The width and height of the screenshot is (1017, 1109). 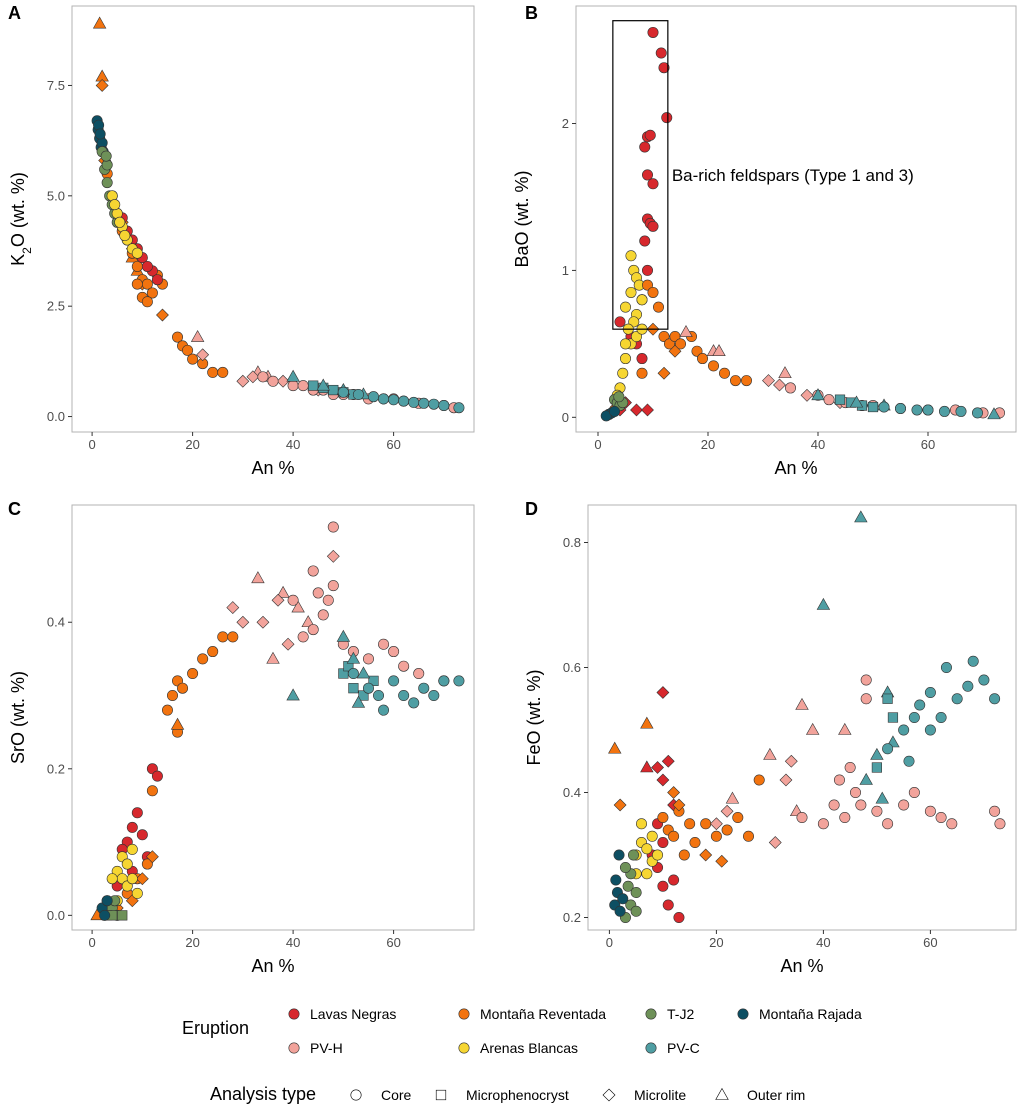 I want to click on y-tick-label: 1, so click(x=565, y=270).